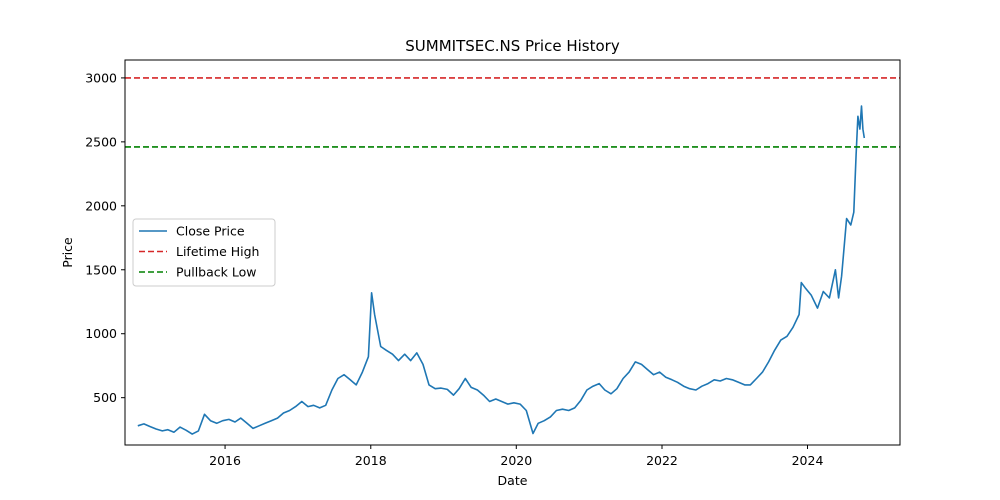  I want to click on y-tick-label: 2500, so click(101, 141).